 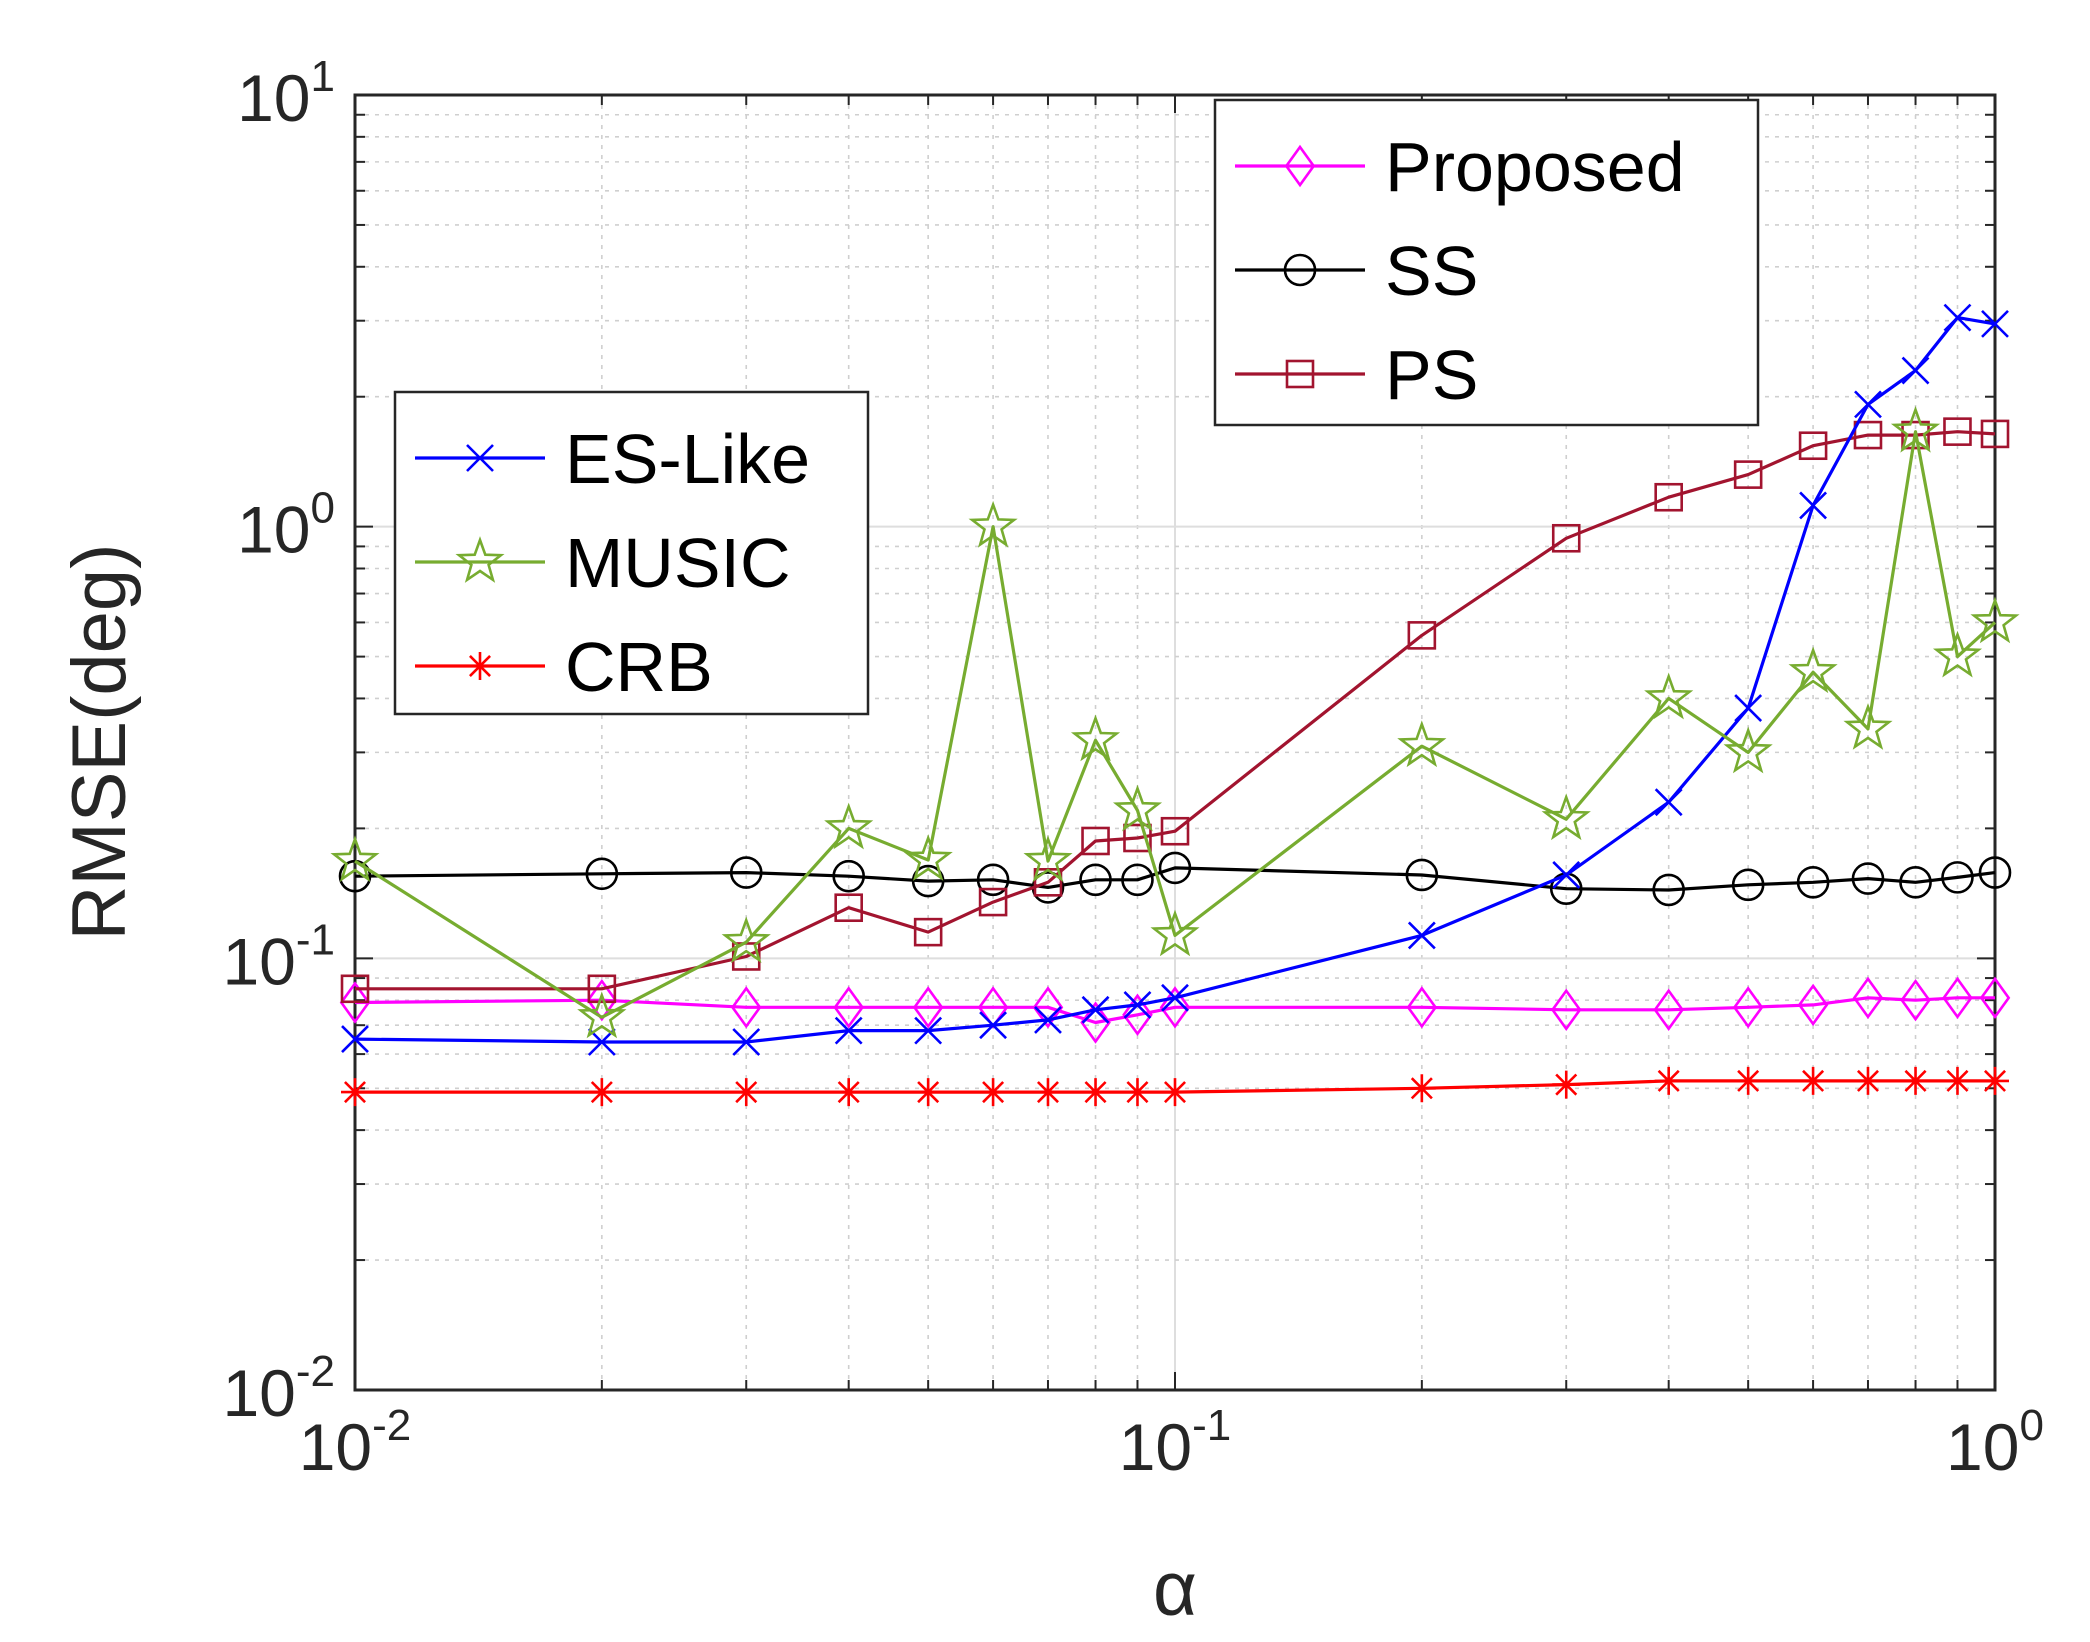 I want to click on x-axis-label: α, so click(x=1175, y=1589).